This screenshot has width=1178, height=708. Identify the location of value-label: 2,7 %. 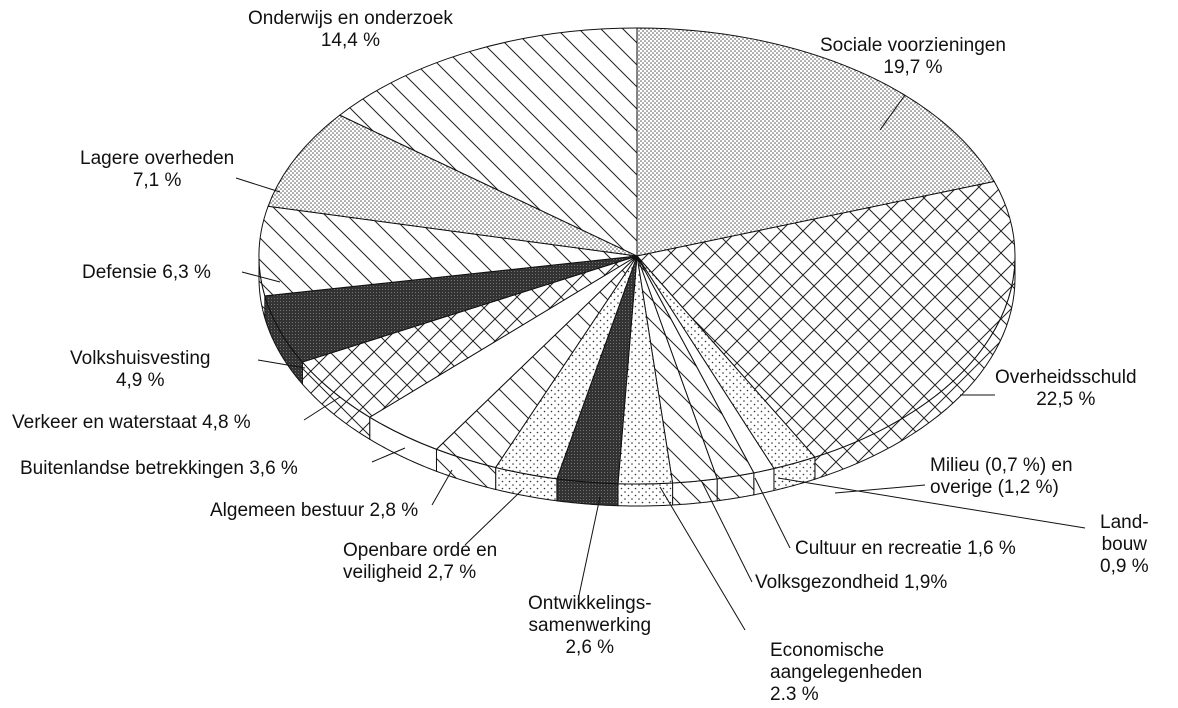
(452, 572).